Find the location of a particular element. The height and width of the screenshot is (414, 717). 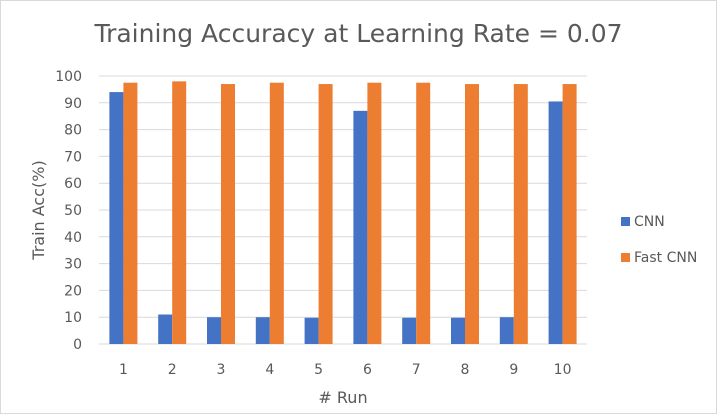

x-tick-label-2: 2 is located at coordinates (172, 370).